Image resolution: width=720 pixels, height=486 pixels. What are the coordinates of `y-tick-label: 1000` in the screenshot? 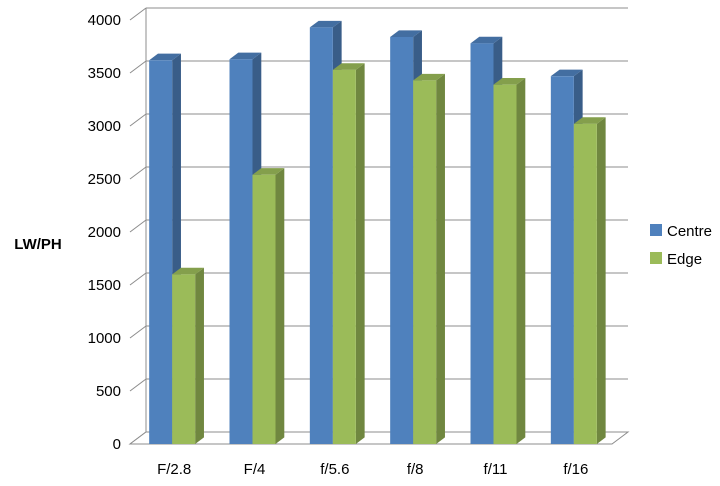 It's located at (104, 338).